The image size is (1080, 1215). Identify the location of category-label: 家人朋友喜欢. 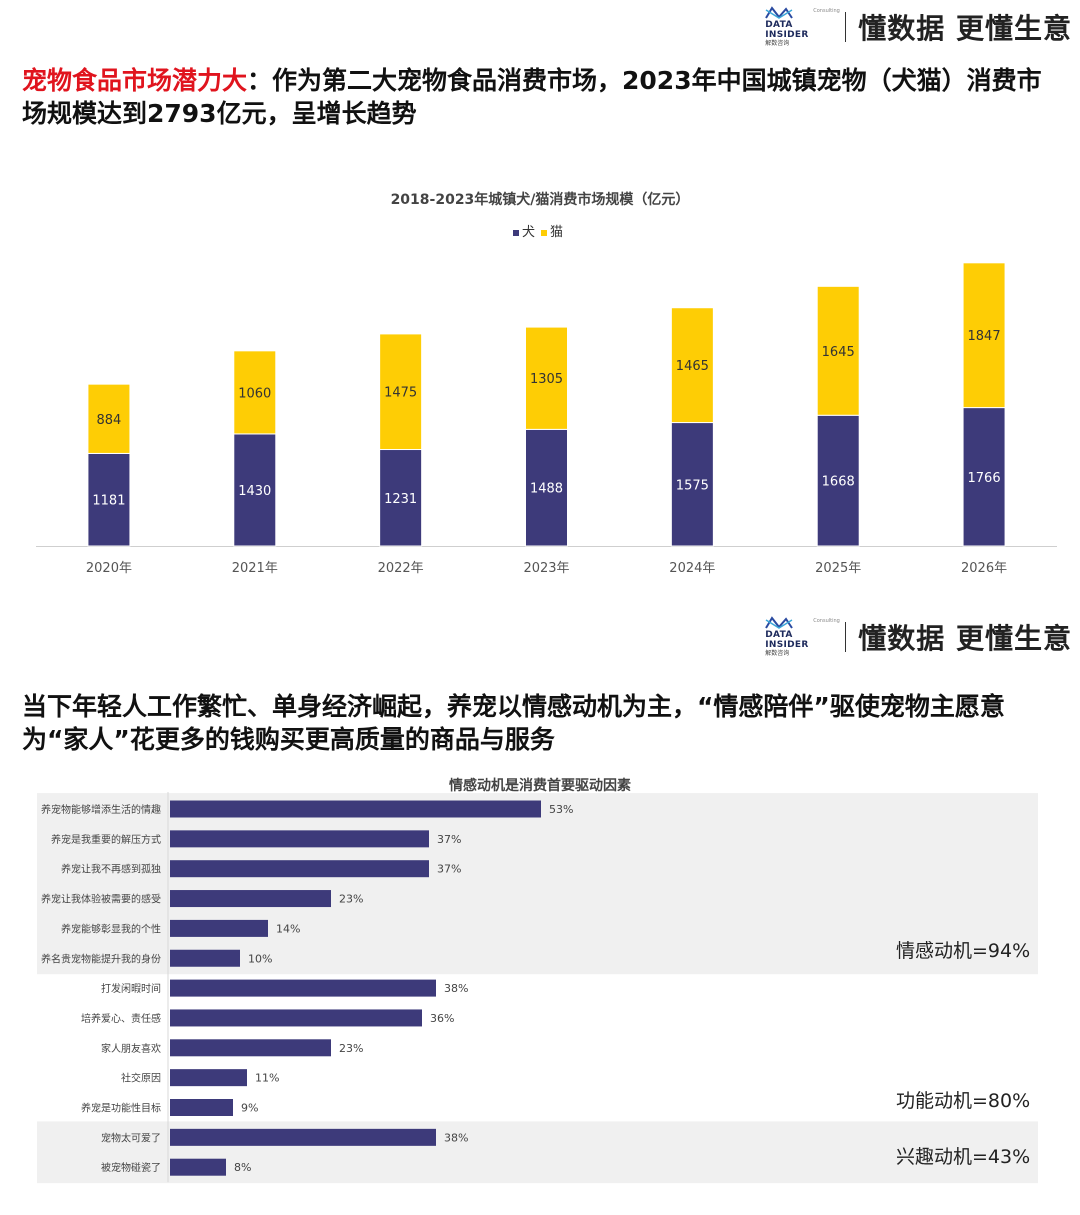
(131, 1048).